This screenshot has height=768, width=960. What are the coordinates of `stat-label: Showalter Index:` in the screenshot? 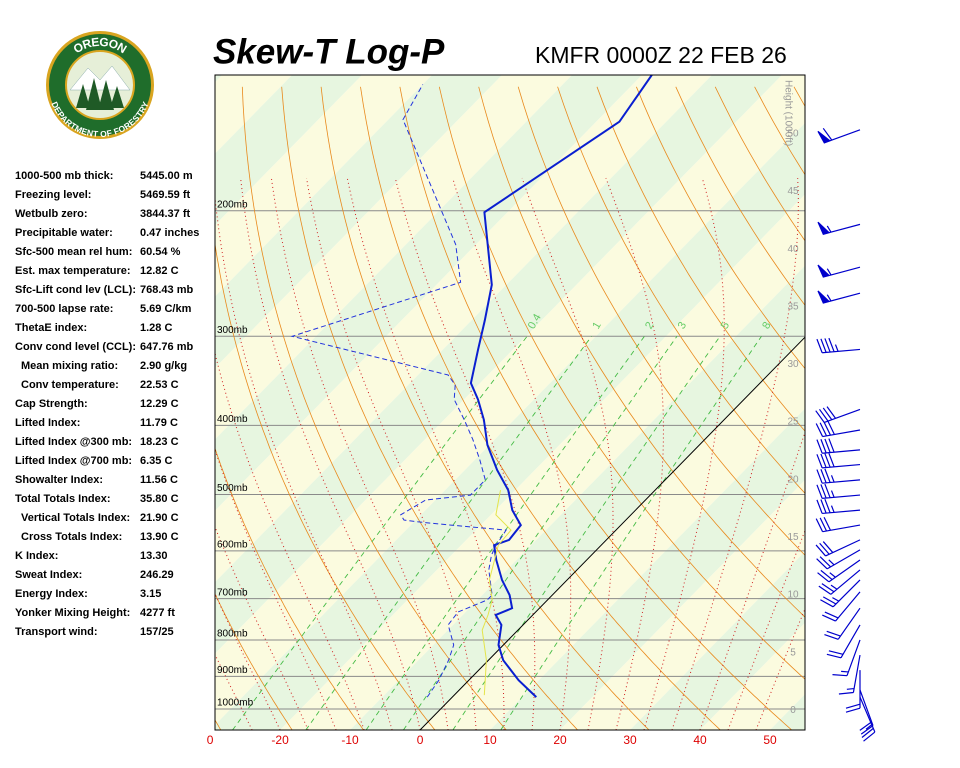 It's located at (59, 480).